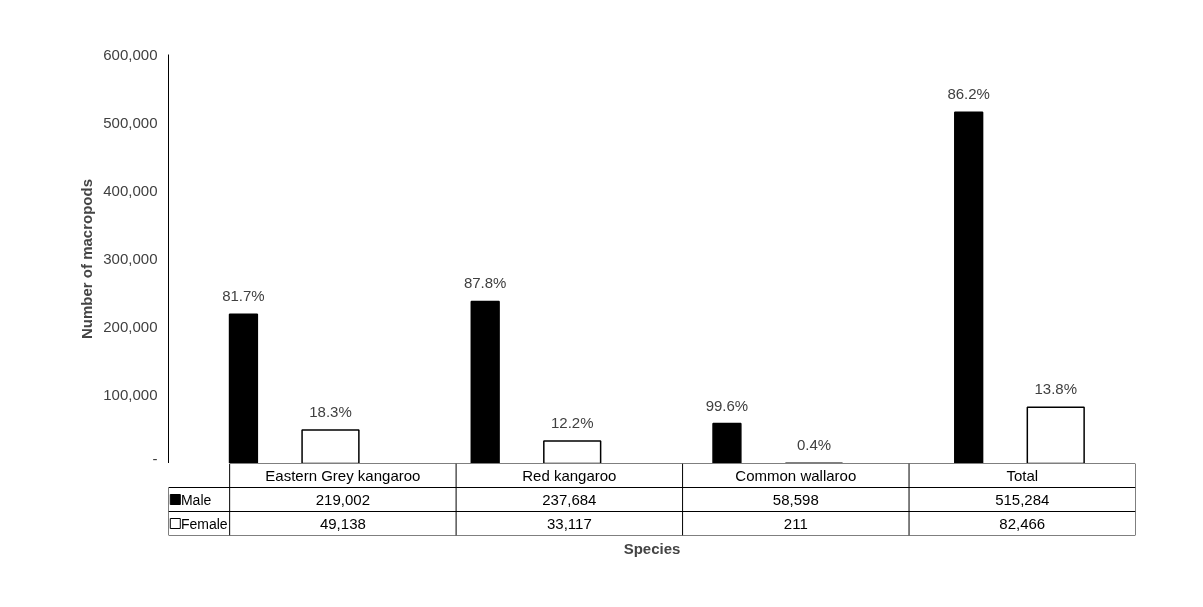 The height and width of the screenshot is (607, 1203). Describe the element at coordinates (130, 54) in the screenshot. I see `y-tick-label: 600,000` at that location.